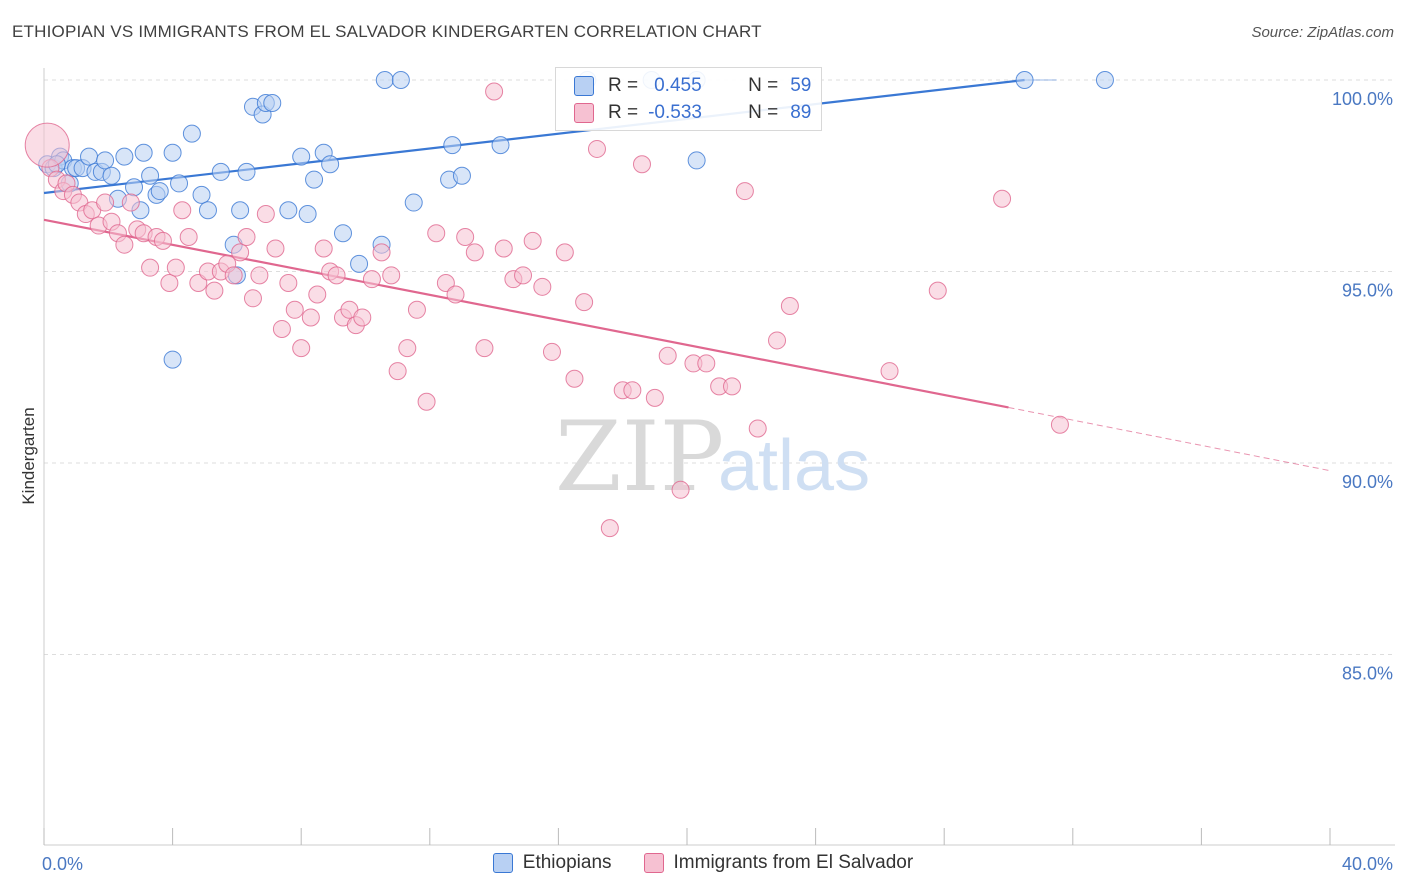 This screenshot has height=892, width=1406. Describe the element at coordinates (675, 112) in the screenshot. I see `r-value: -0.533` at that location.